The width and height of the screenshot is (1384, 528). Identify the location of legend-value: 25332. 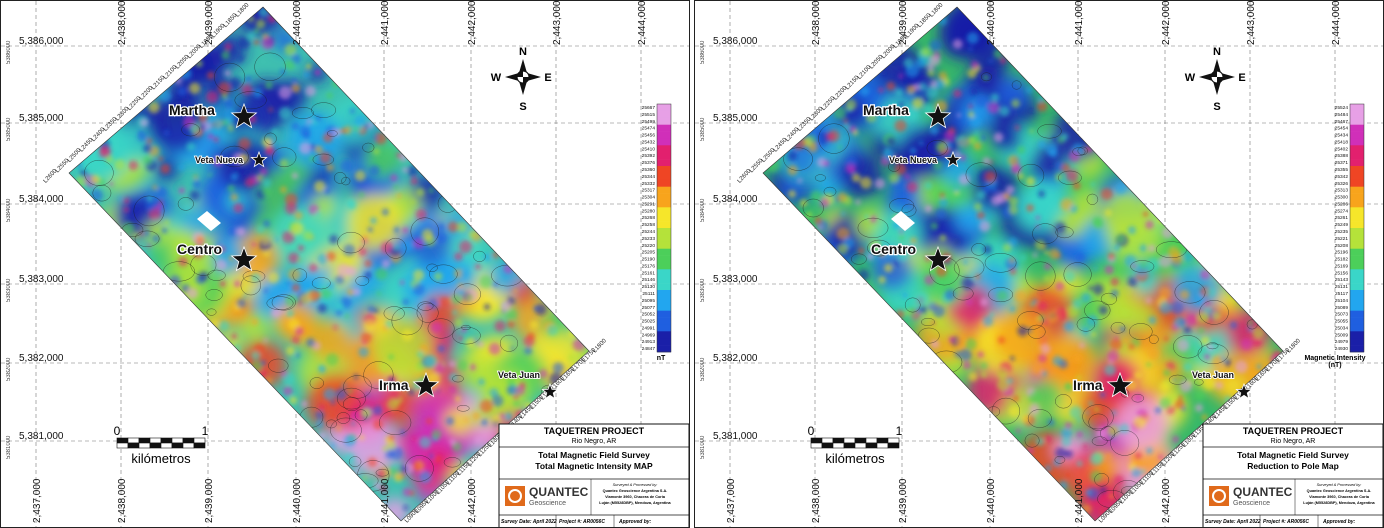
(649, 184).